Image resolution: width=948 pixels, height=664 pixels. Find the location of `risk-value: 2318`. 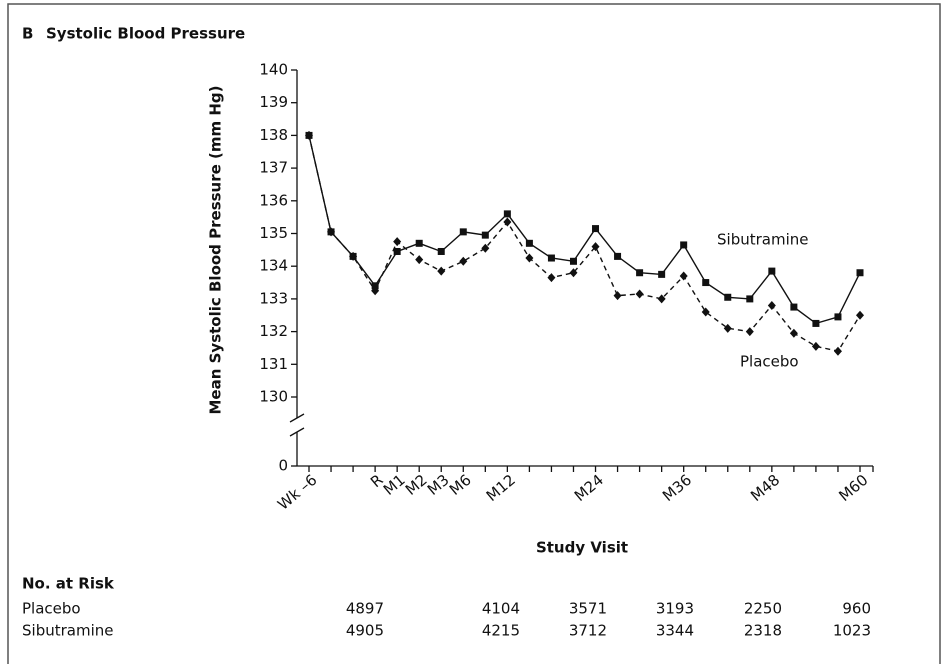

risk-value: 2318 is located at coordinates (763, 631).